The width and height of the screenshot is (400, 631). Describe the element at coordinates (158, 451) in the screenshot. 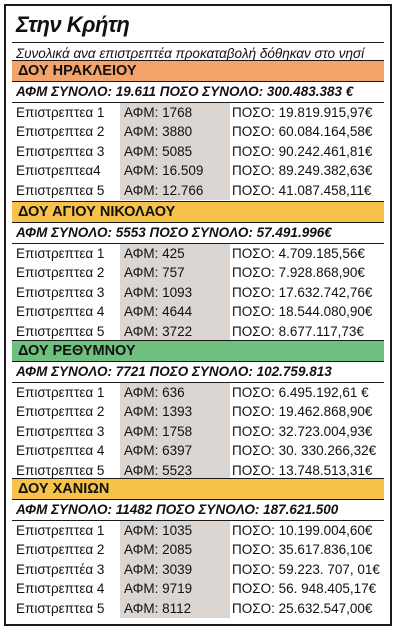

I see `row-afm: ΑΦΜ: 6397` at that location.